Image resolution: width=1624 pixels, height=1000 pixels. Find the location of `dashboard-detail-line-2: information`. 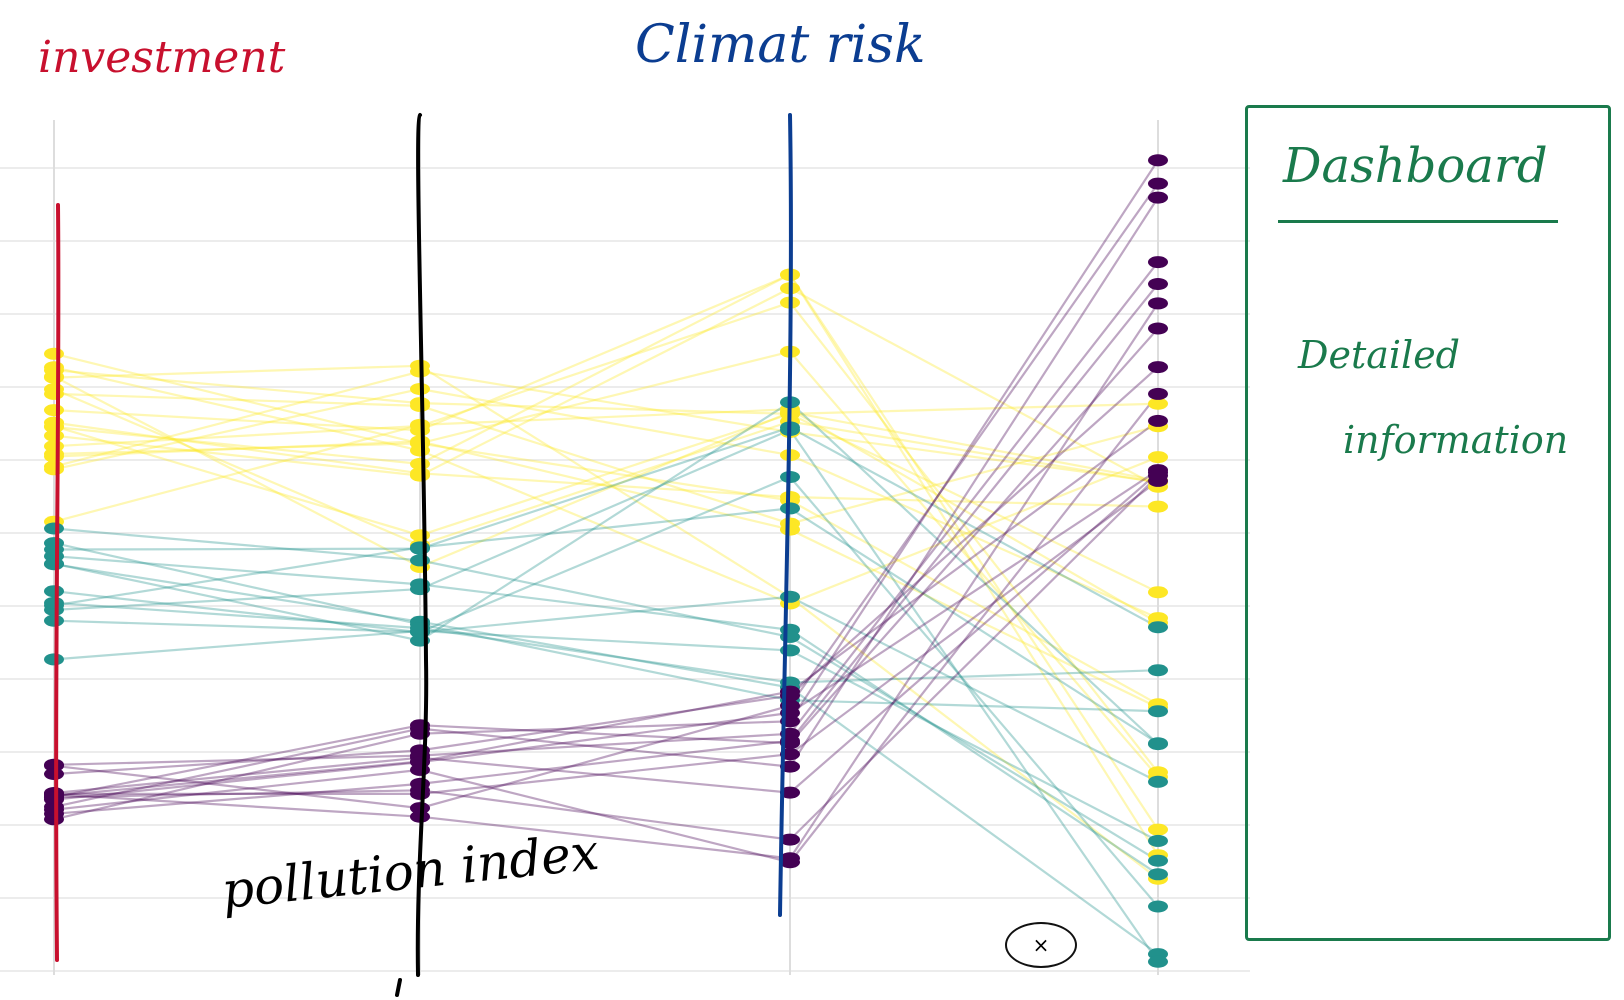

dashboard-detail-line-2: information is located at coordinates (1456, 440).